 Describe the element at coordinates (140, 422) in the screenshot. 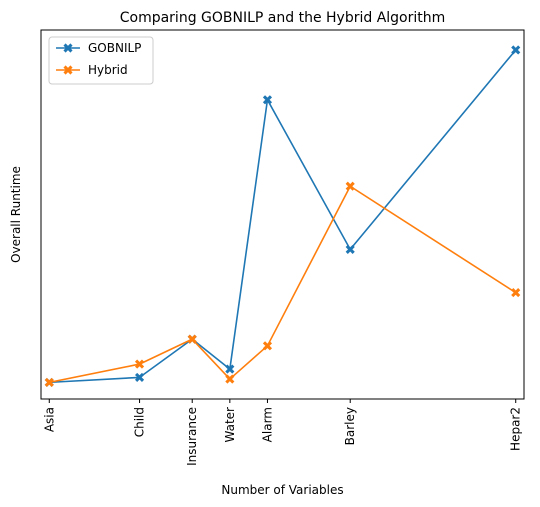

I see `x-tick-label-1: Child` at that location.